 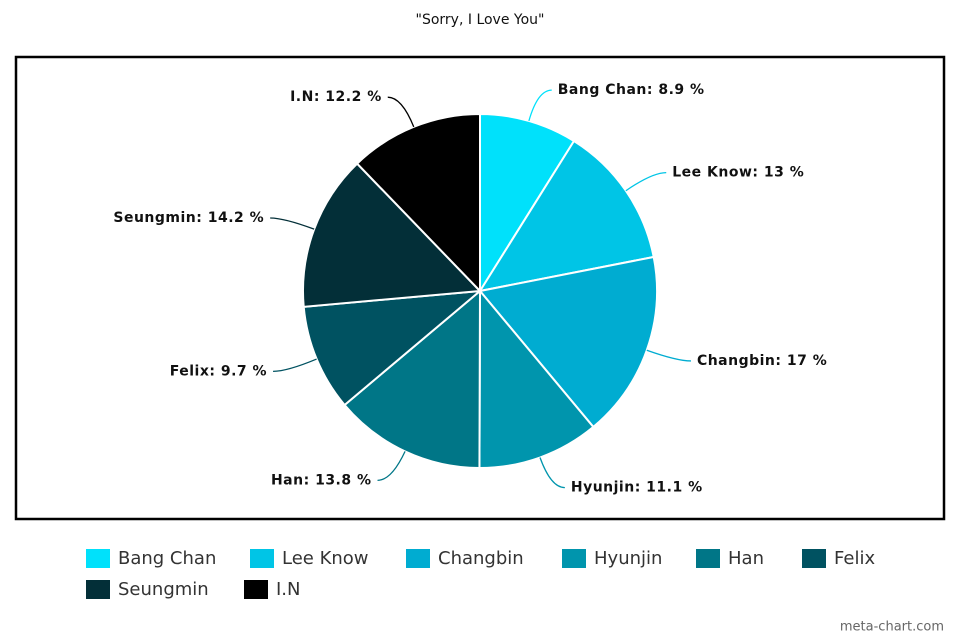 What do you see at coordinates (762, 361) in the screenshot?
I see `data-label: Changbin: 17 %` at bounding box center [762, 361].